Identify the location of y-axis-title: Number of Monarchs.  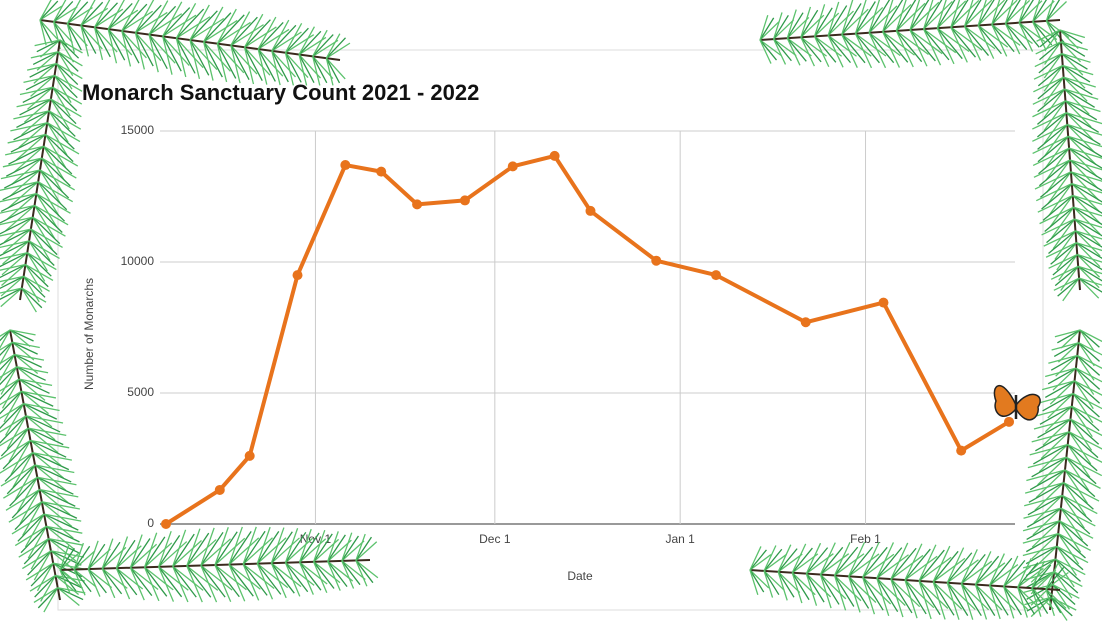
(89, 334).